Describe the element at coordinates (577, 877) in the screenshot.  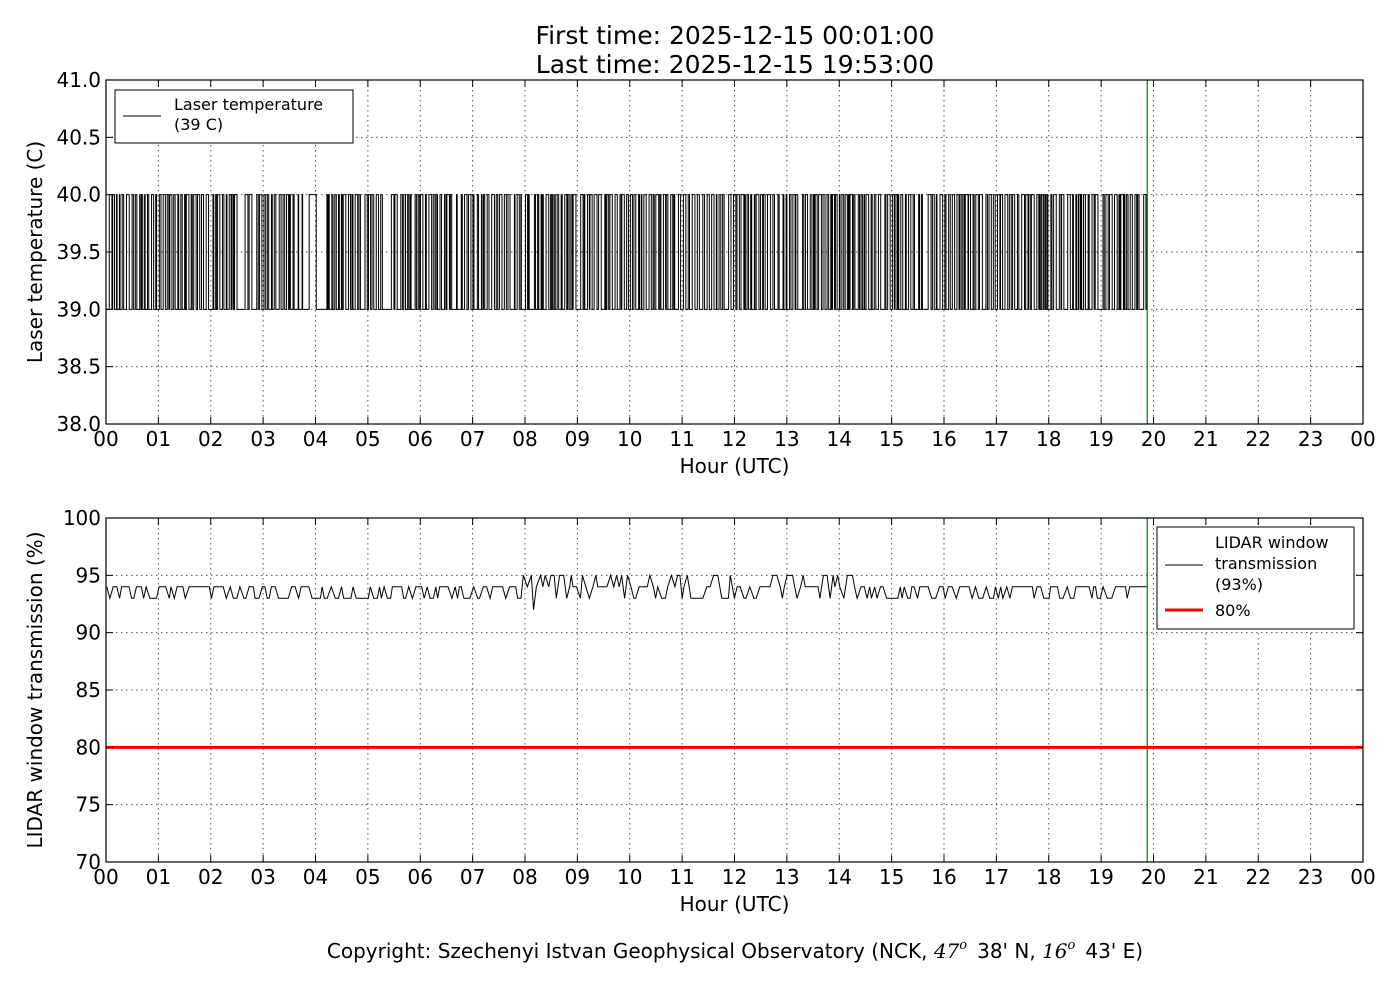
I see `lidar-x-tick-label: 09` at that location.